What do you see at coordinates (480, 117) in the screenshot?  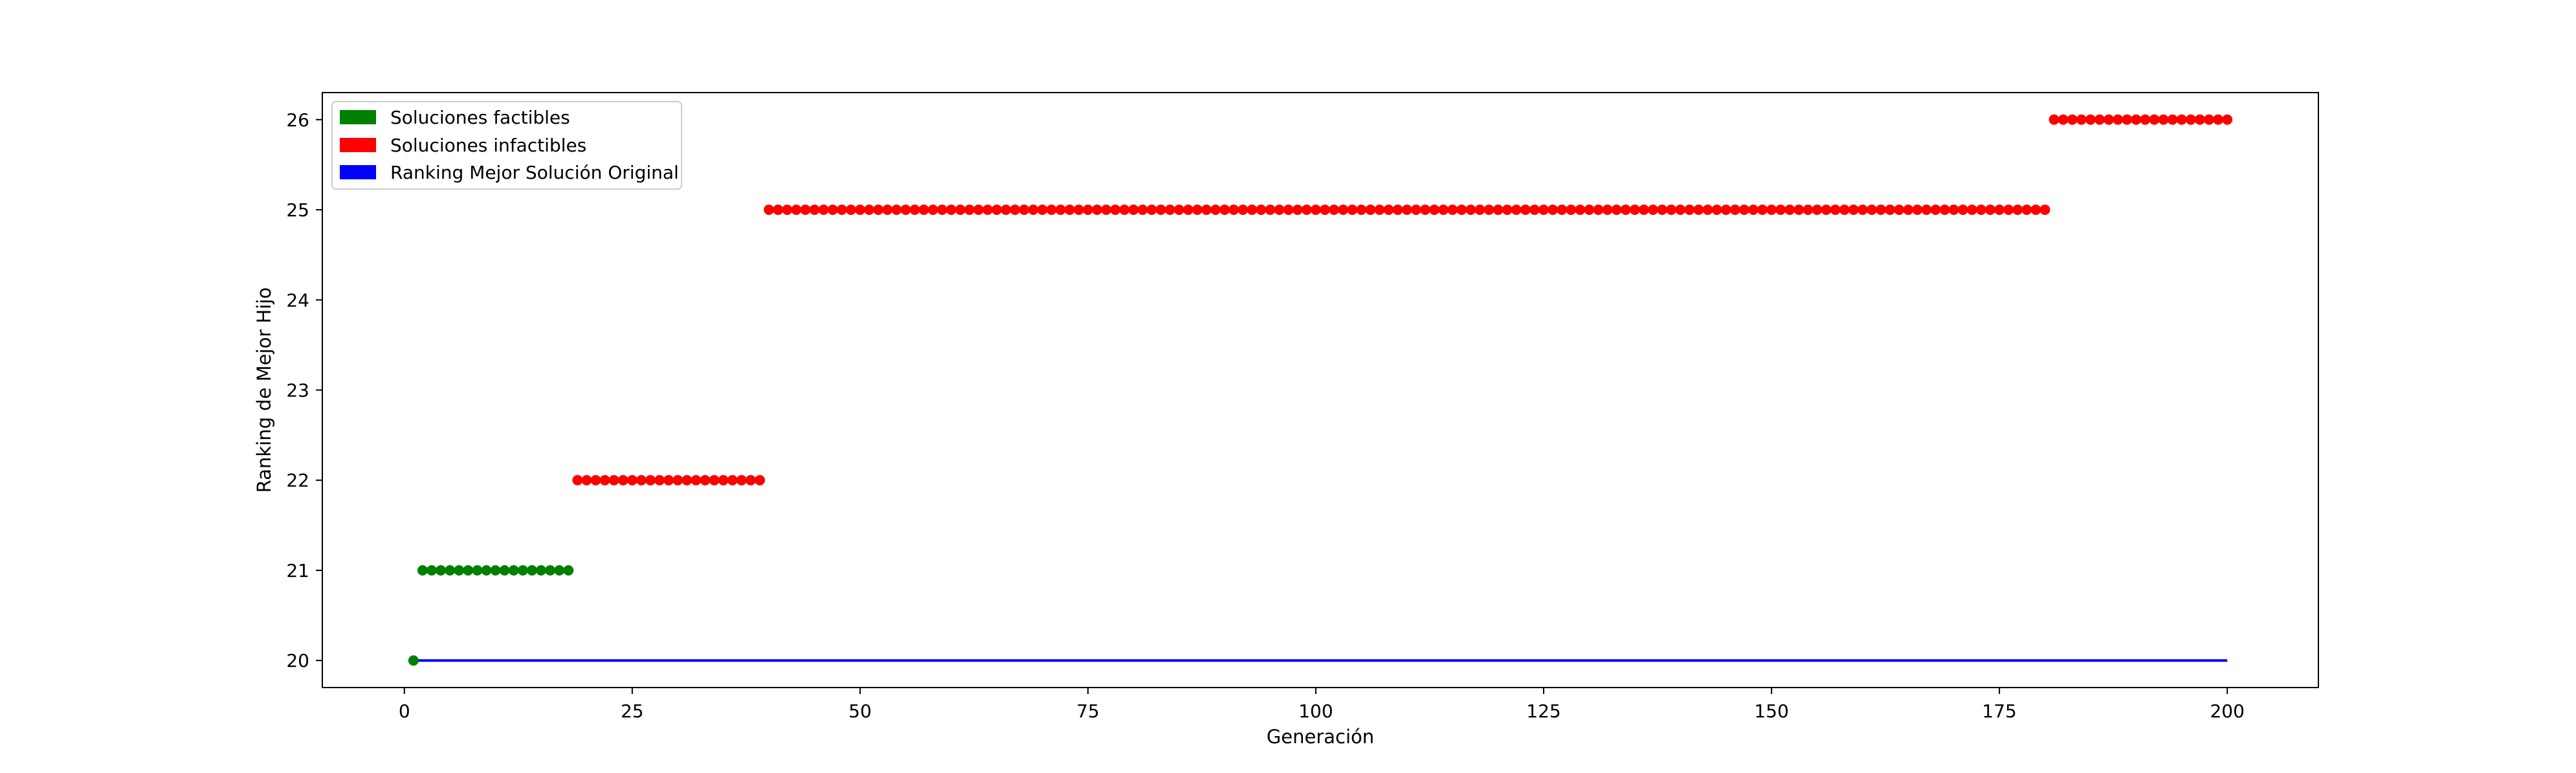 I see `legend-label-feasible: Soluciones factibles` at bounding box center [480, 117].